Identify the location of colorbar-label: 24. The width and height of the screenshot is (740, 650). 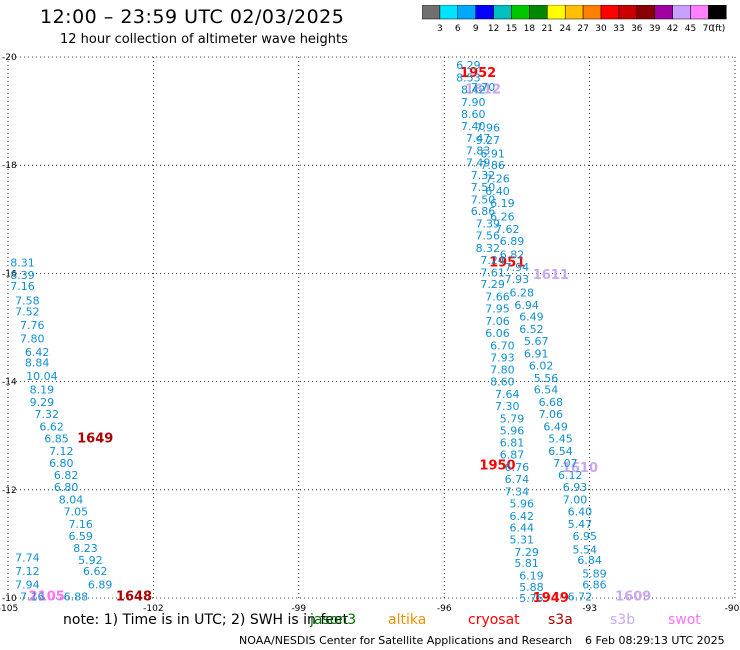
(565, 29).